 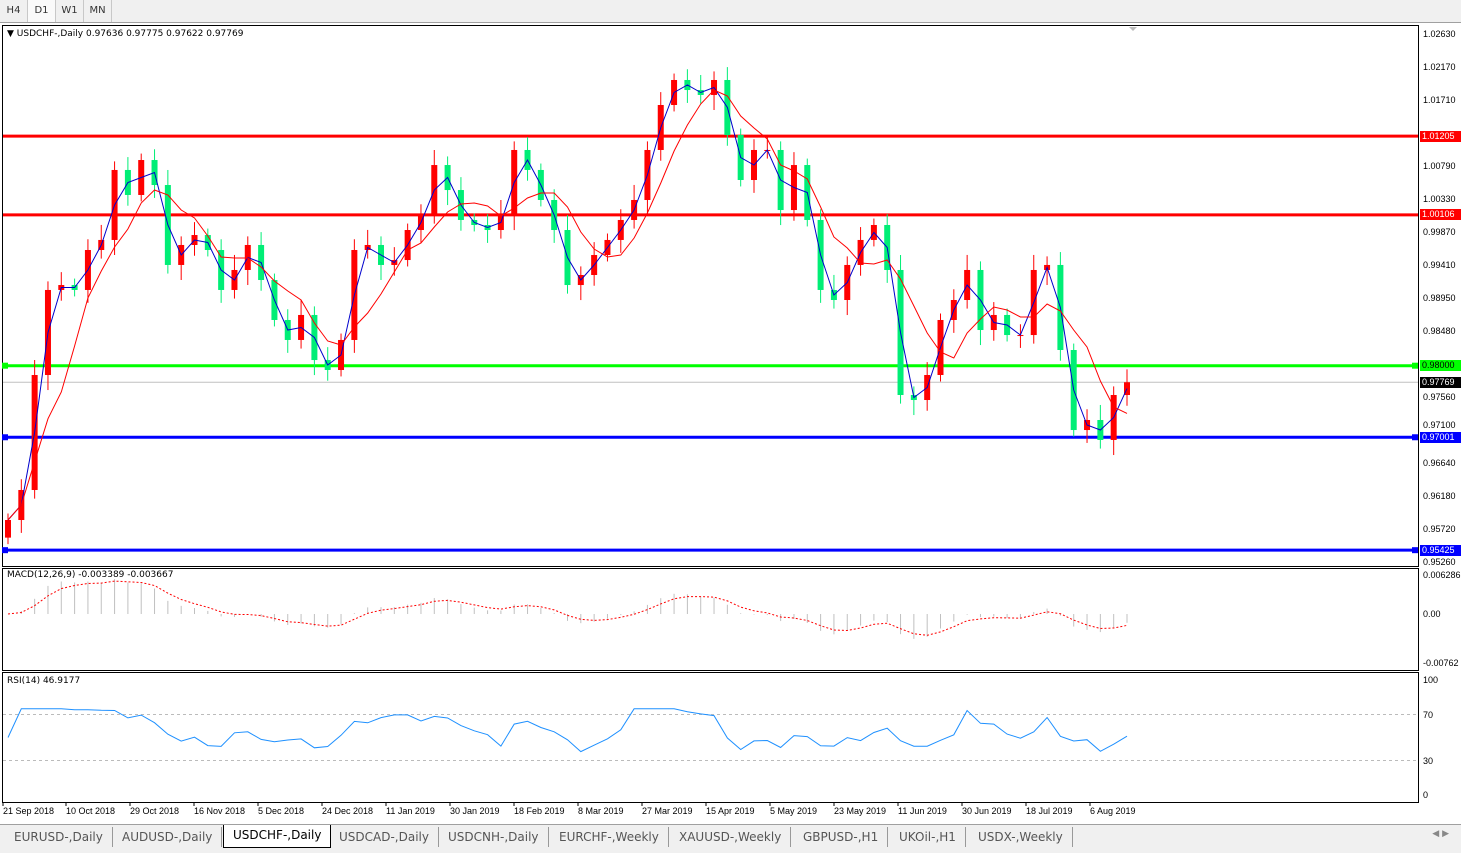 What do you see at coordinates (1439, 529) in the screenshot?
I see `price-tick: 0.95720` at bounding box center [1439, 529].